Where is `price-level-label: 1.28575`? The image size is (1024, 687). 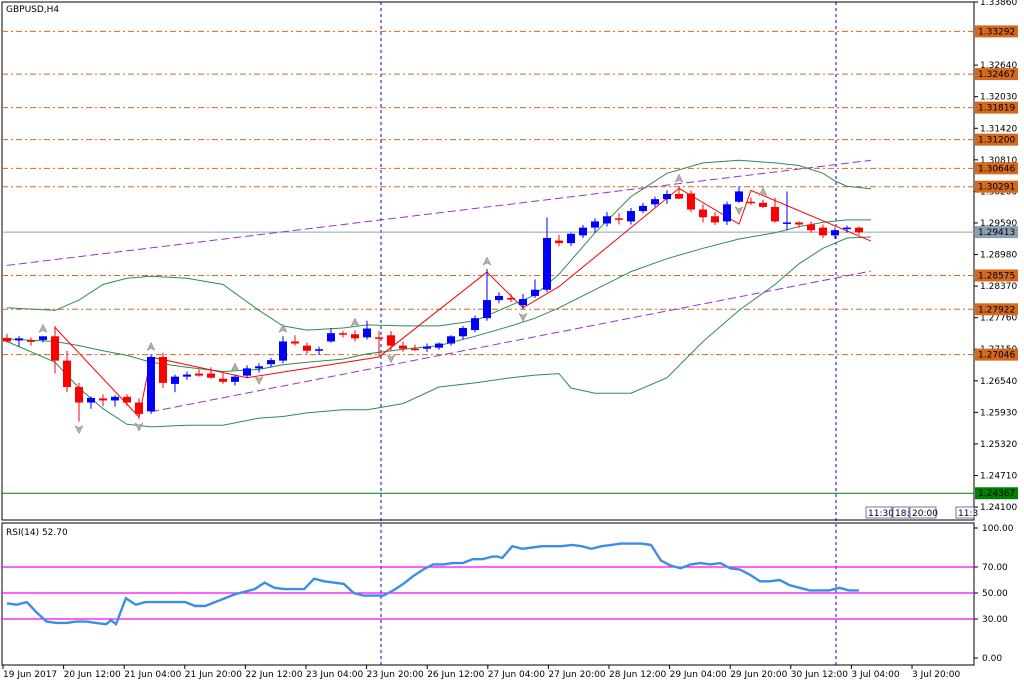 price-level-label: 1.28575 is located at coordinates (996, 276).